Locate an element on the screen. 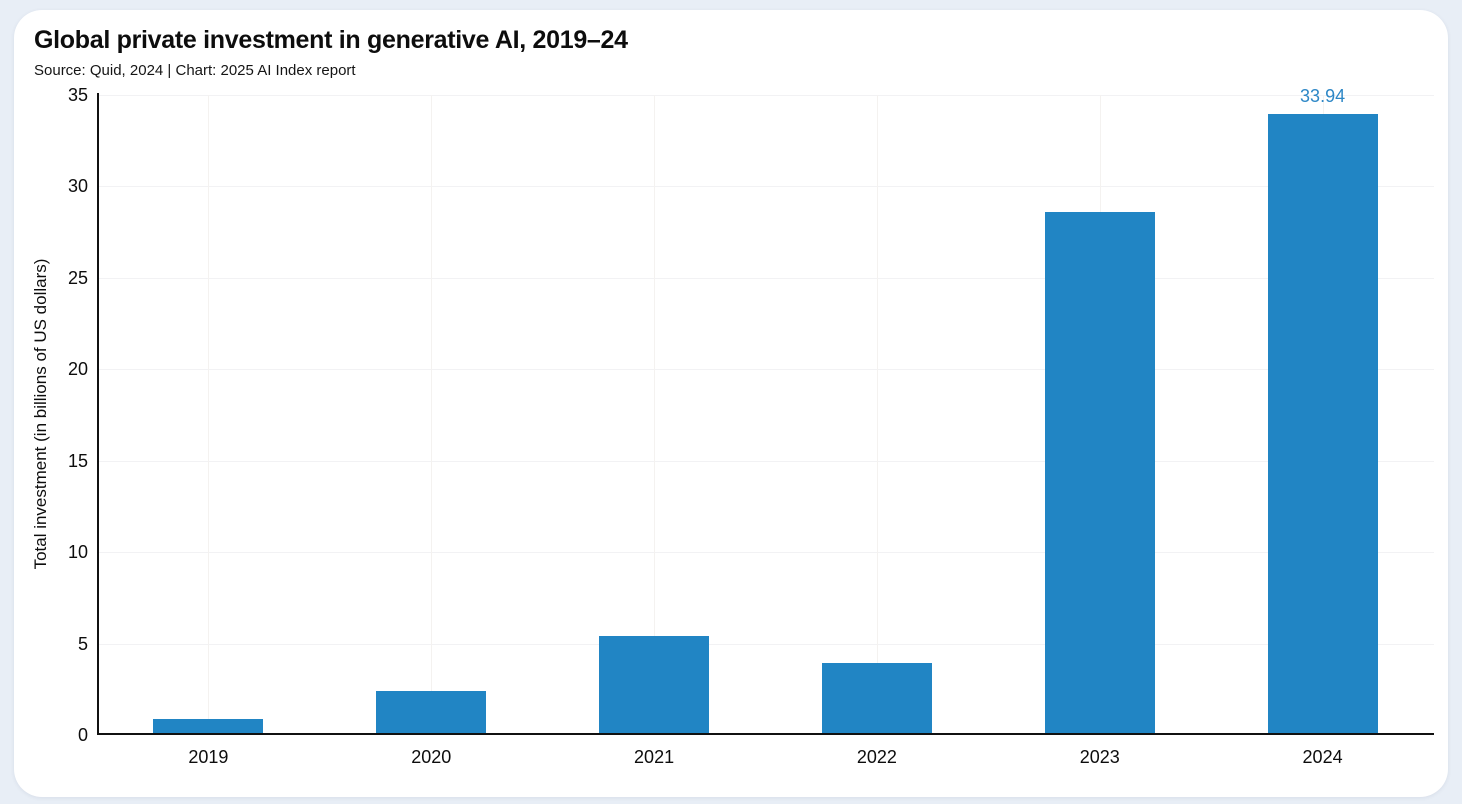 Image resolution: width=1462 pixels, height=804 pixels. bar-2023 is located at coordinates (1099, 473).